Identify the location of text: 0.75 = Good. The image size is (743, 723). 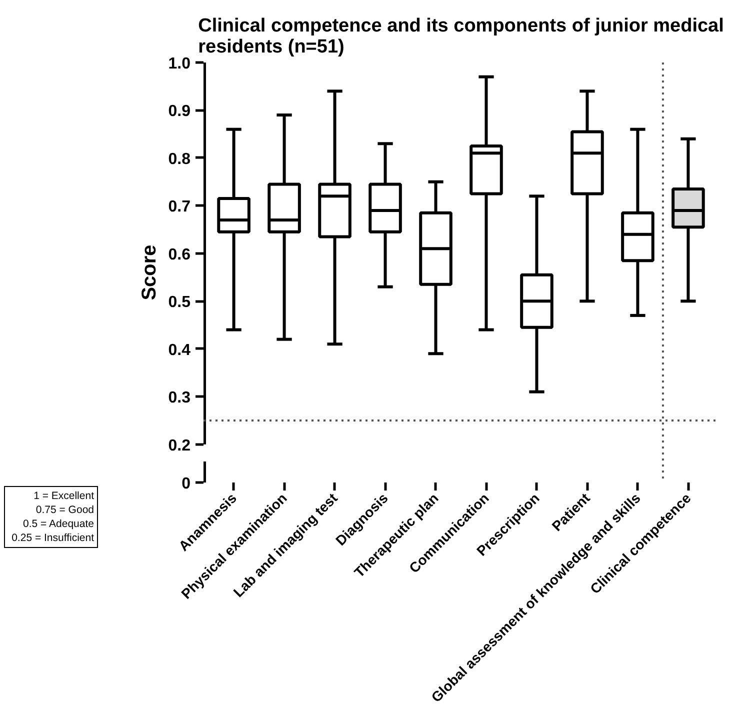
(65, 510).